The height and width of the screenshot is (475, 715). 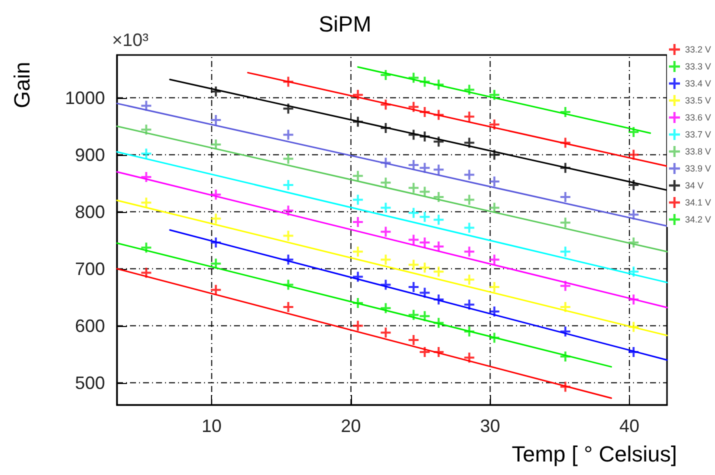 I want to click on y-tick-label: 500, so click(x=89, y=382).